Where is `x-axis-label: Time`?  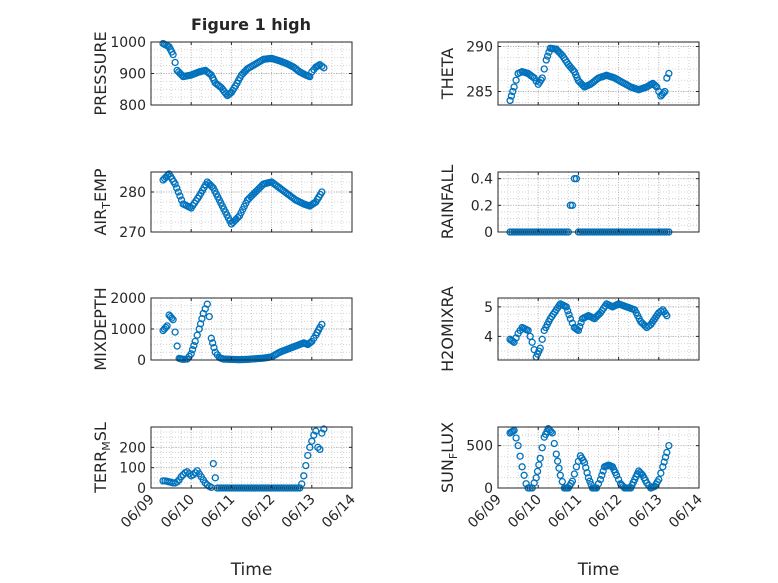 x-axis-label: Time is located at coordinates (598, 570).